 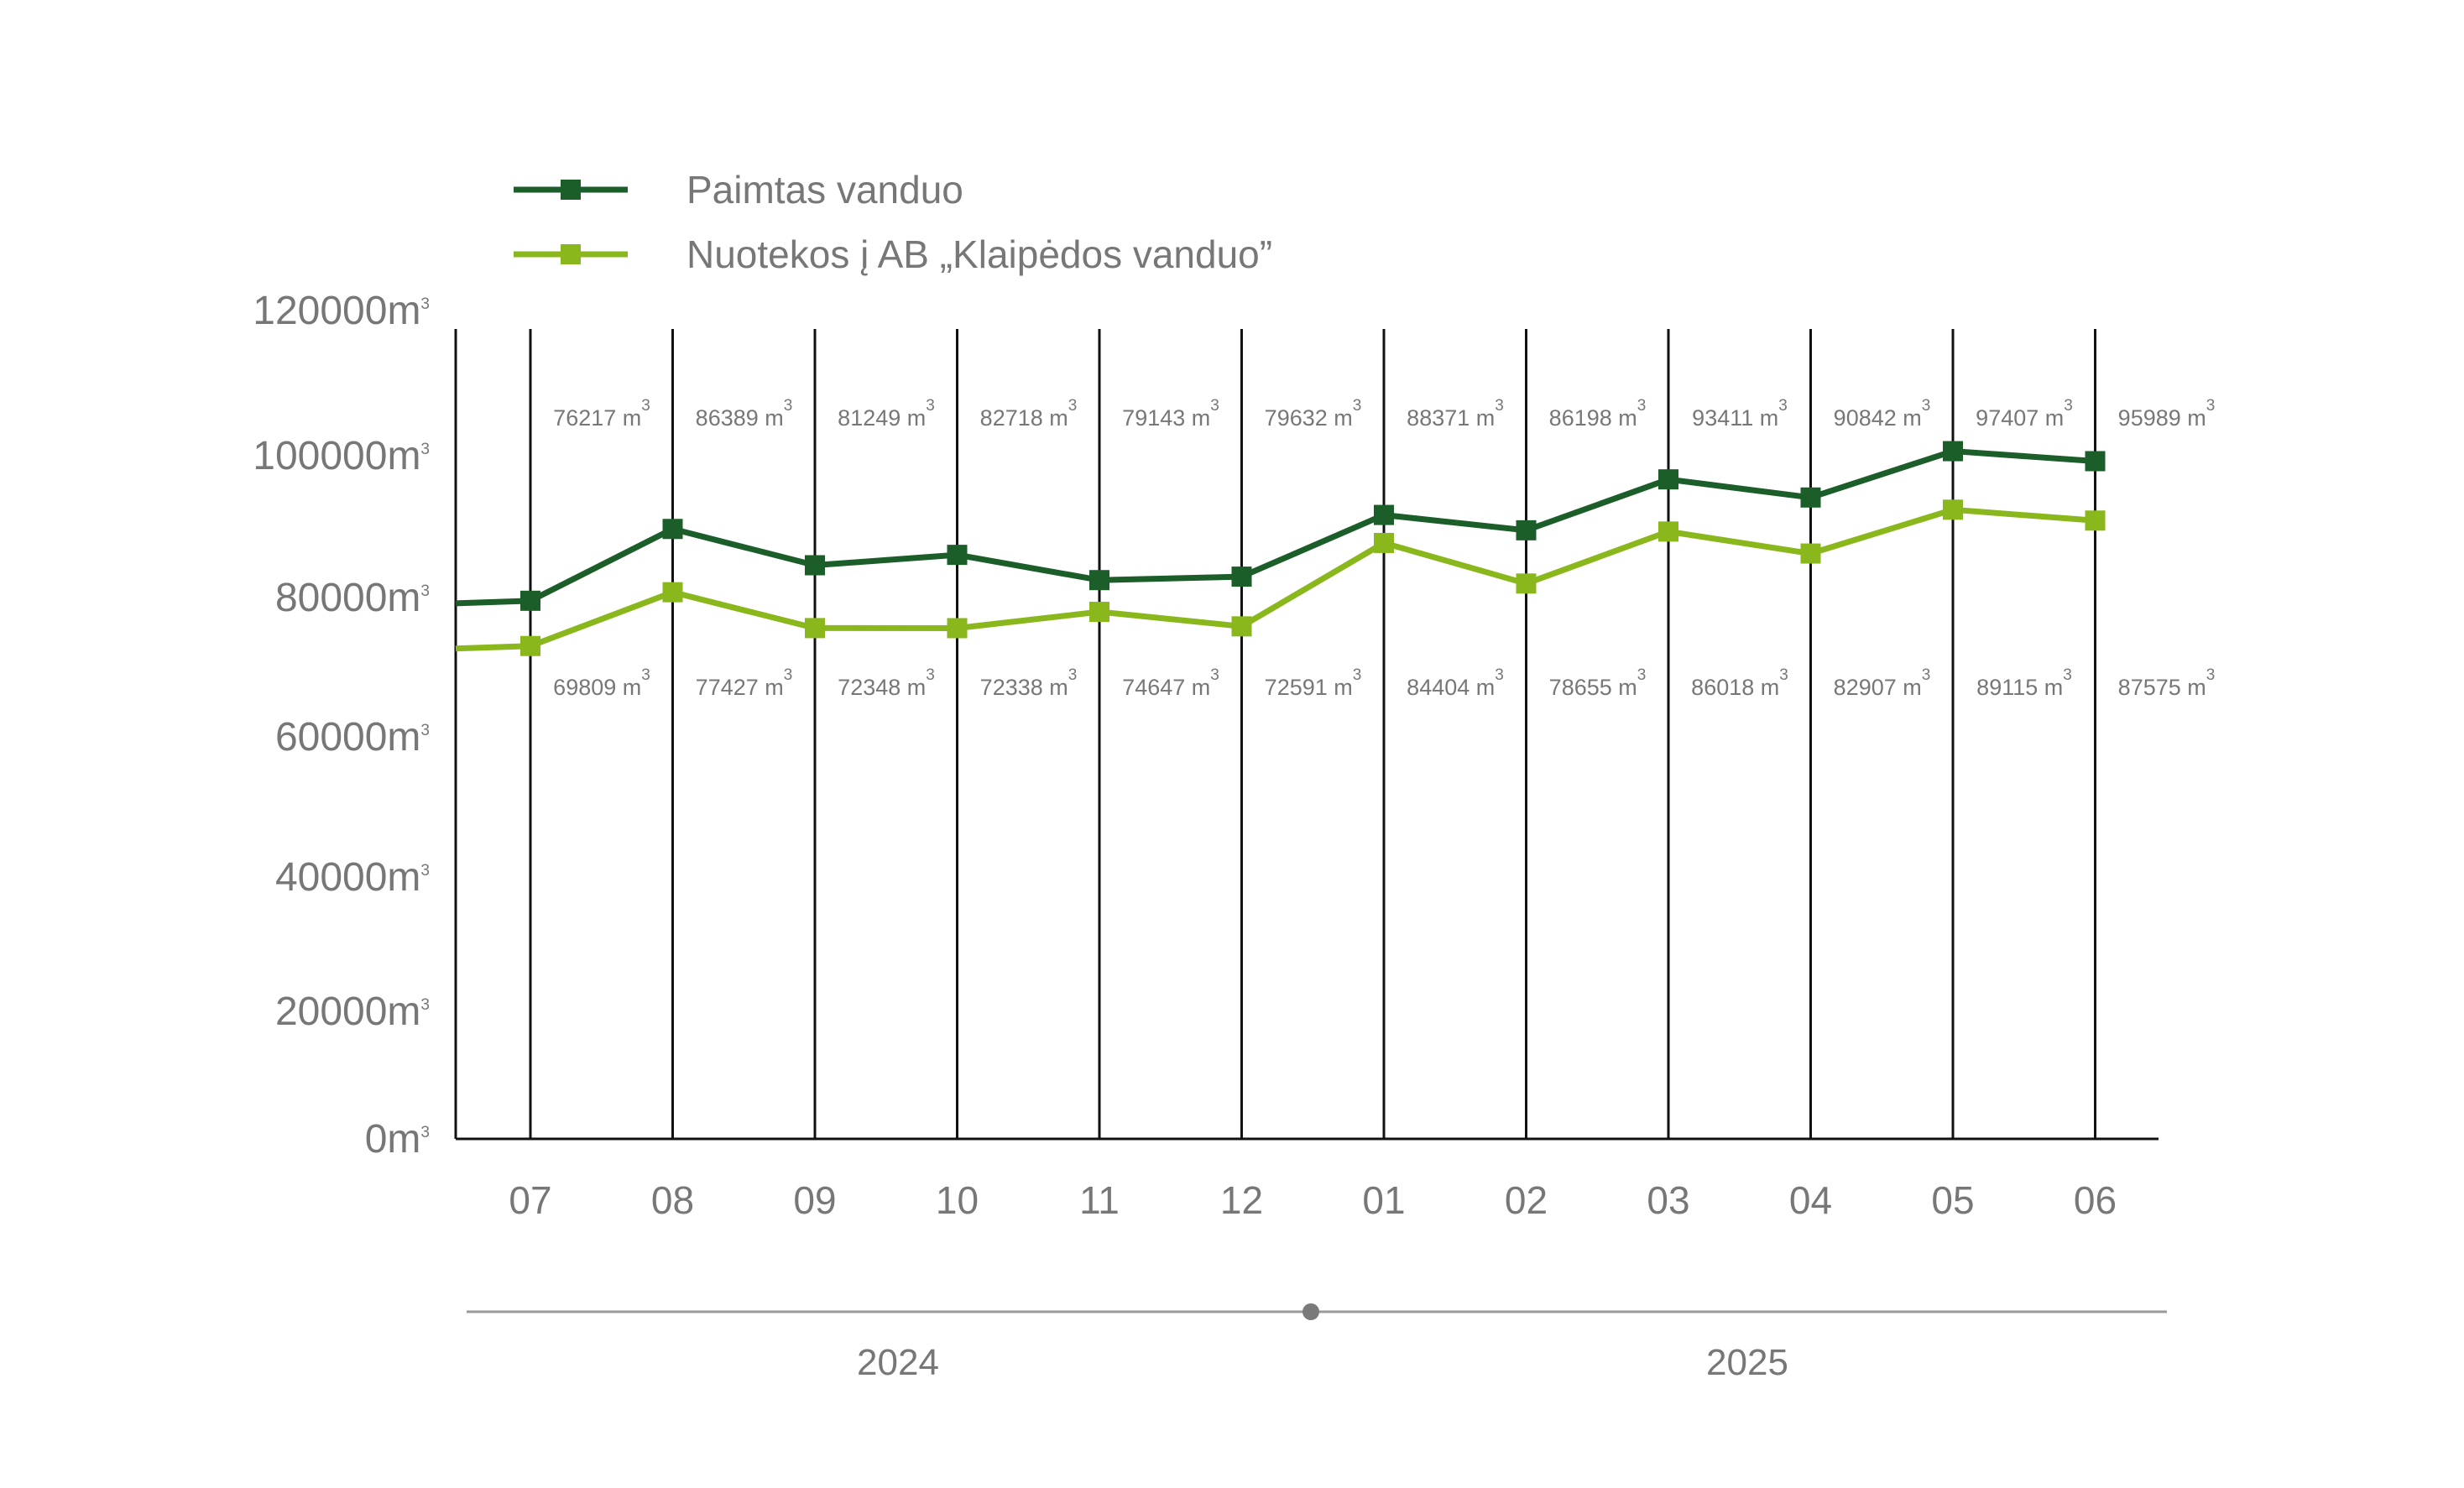 What do you see at coordinates (2167, 683) in the screenshot?
I see `data-label: 87575 m3` at bounding box center [2167, 683].